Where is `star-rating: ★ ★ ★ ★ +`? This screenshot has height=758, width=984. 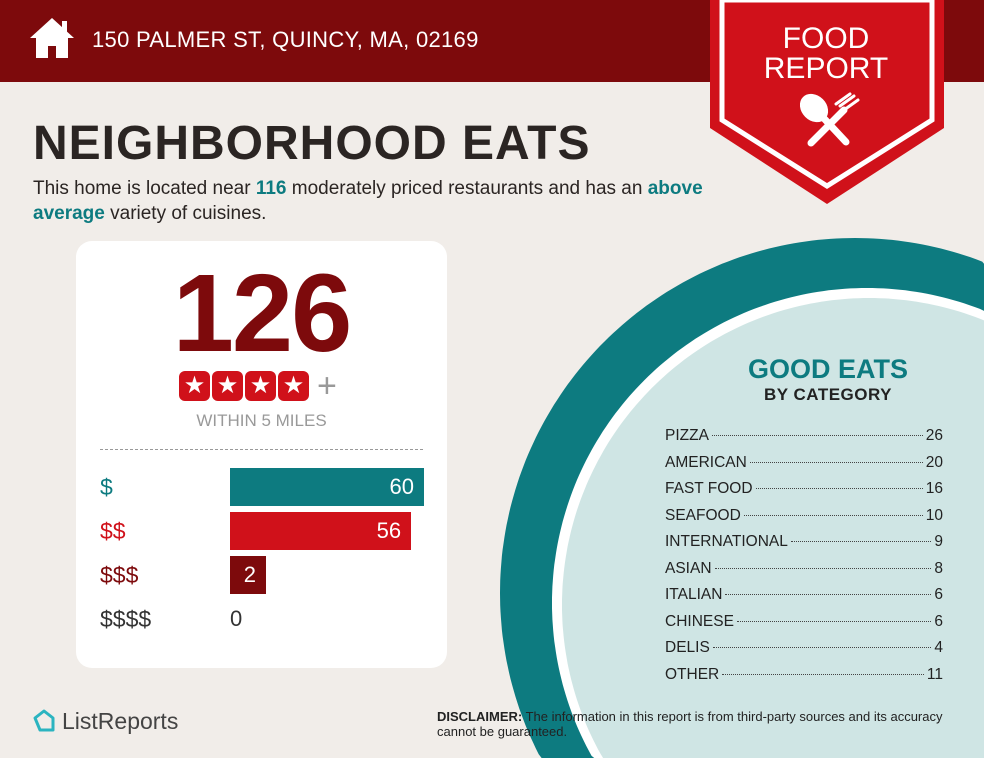 star-rating: ★ ★ ★ ★ + is located at coordinates (258, 386).